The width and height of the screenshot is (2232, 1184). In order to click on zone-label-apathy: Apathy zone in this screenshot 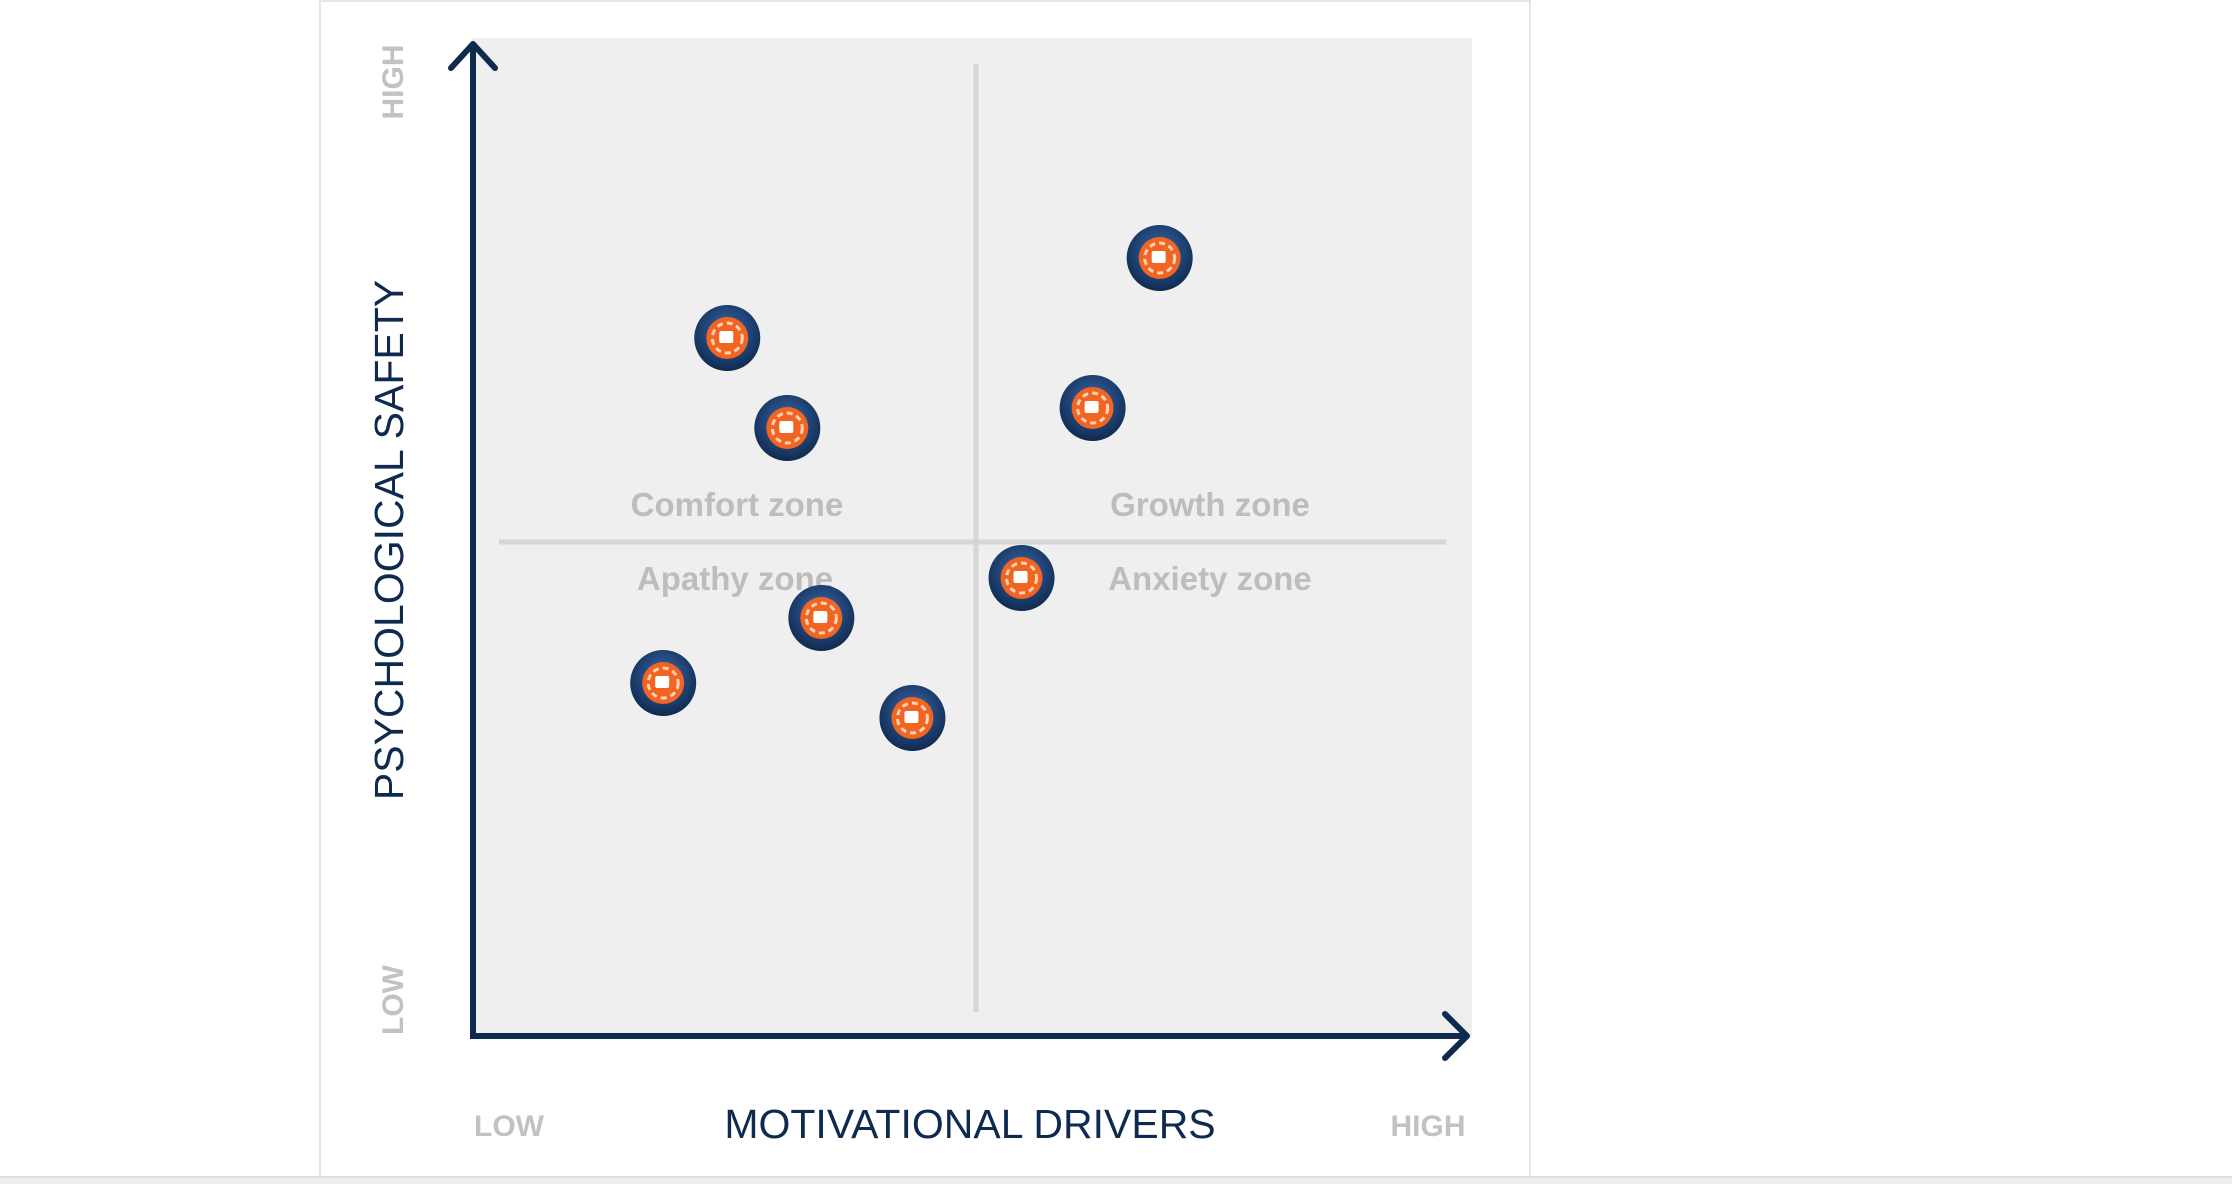, I will do `click(735, 578)`.